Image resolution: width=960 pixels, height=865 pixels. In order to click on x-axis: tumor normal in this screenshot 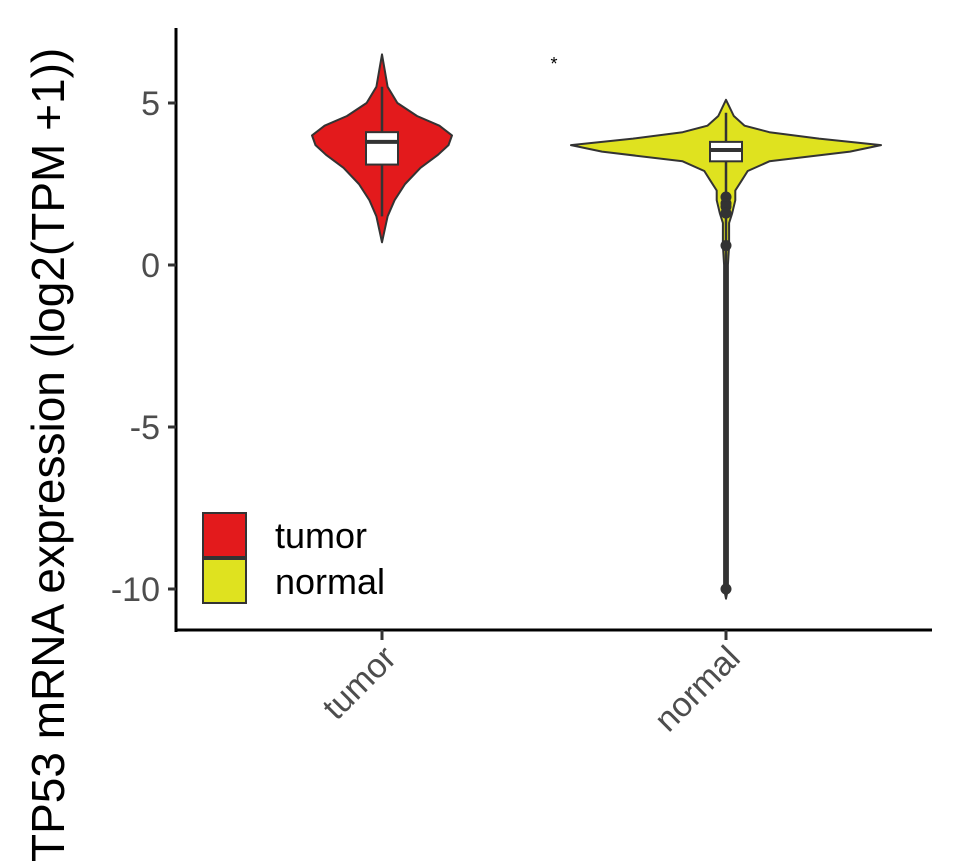, I will do `click(553, 683)`.